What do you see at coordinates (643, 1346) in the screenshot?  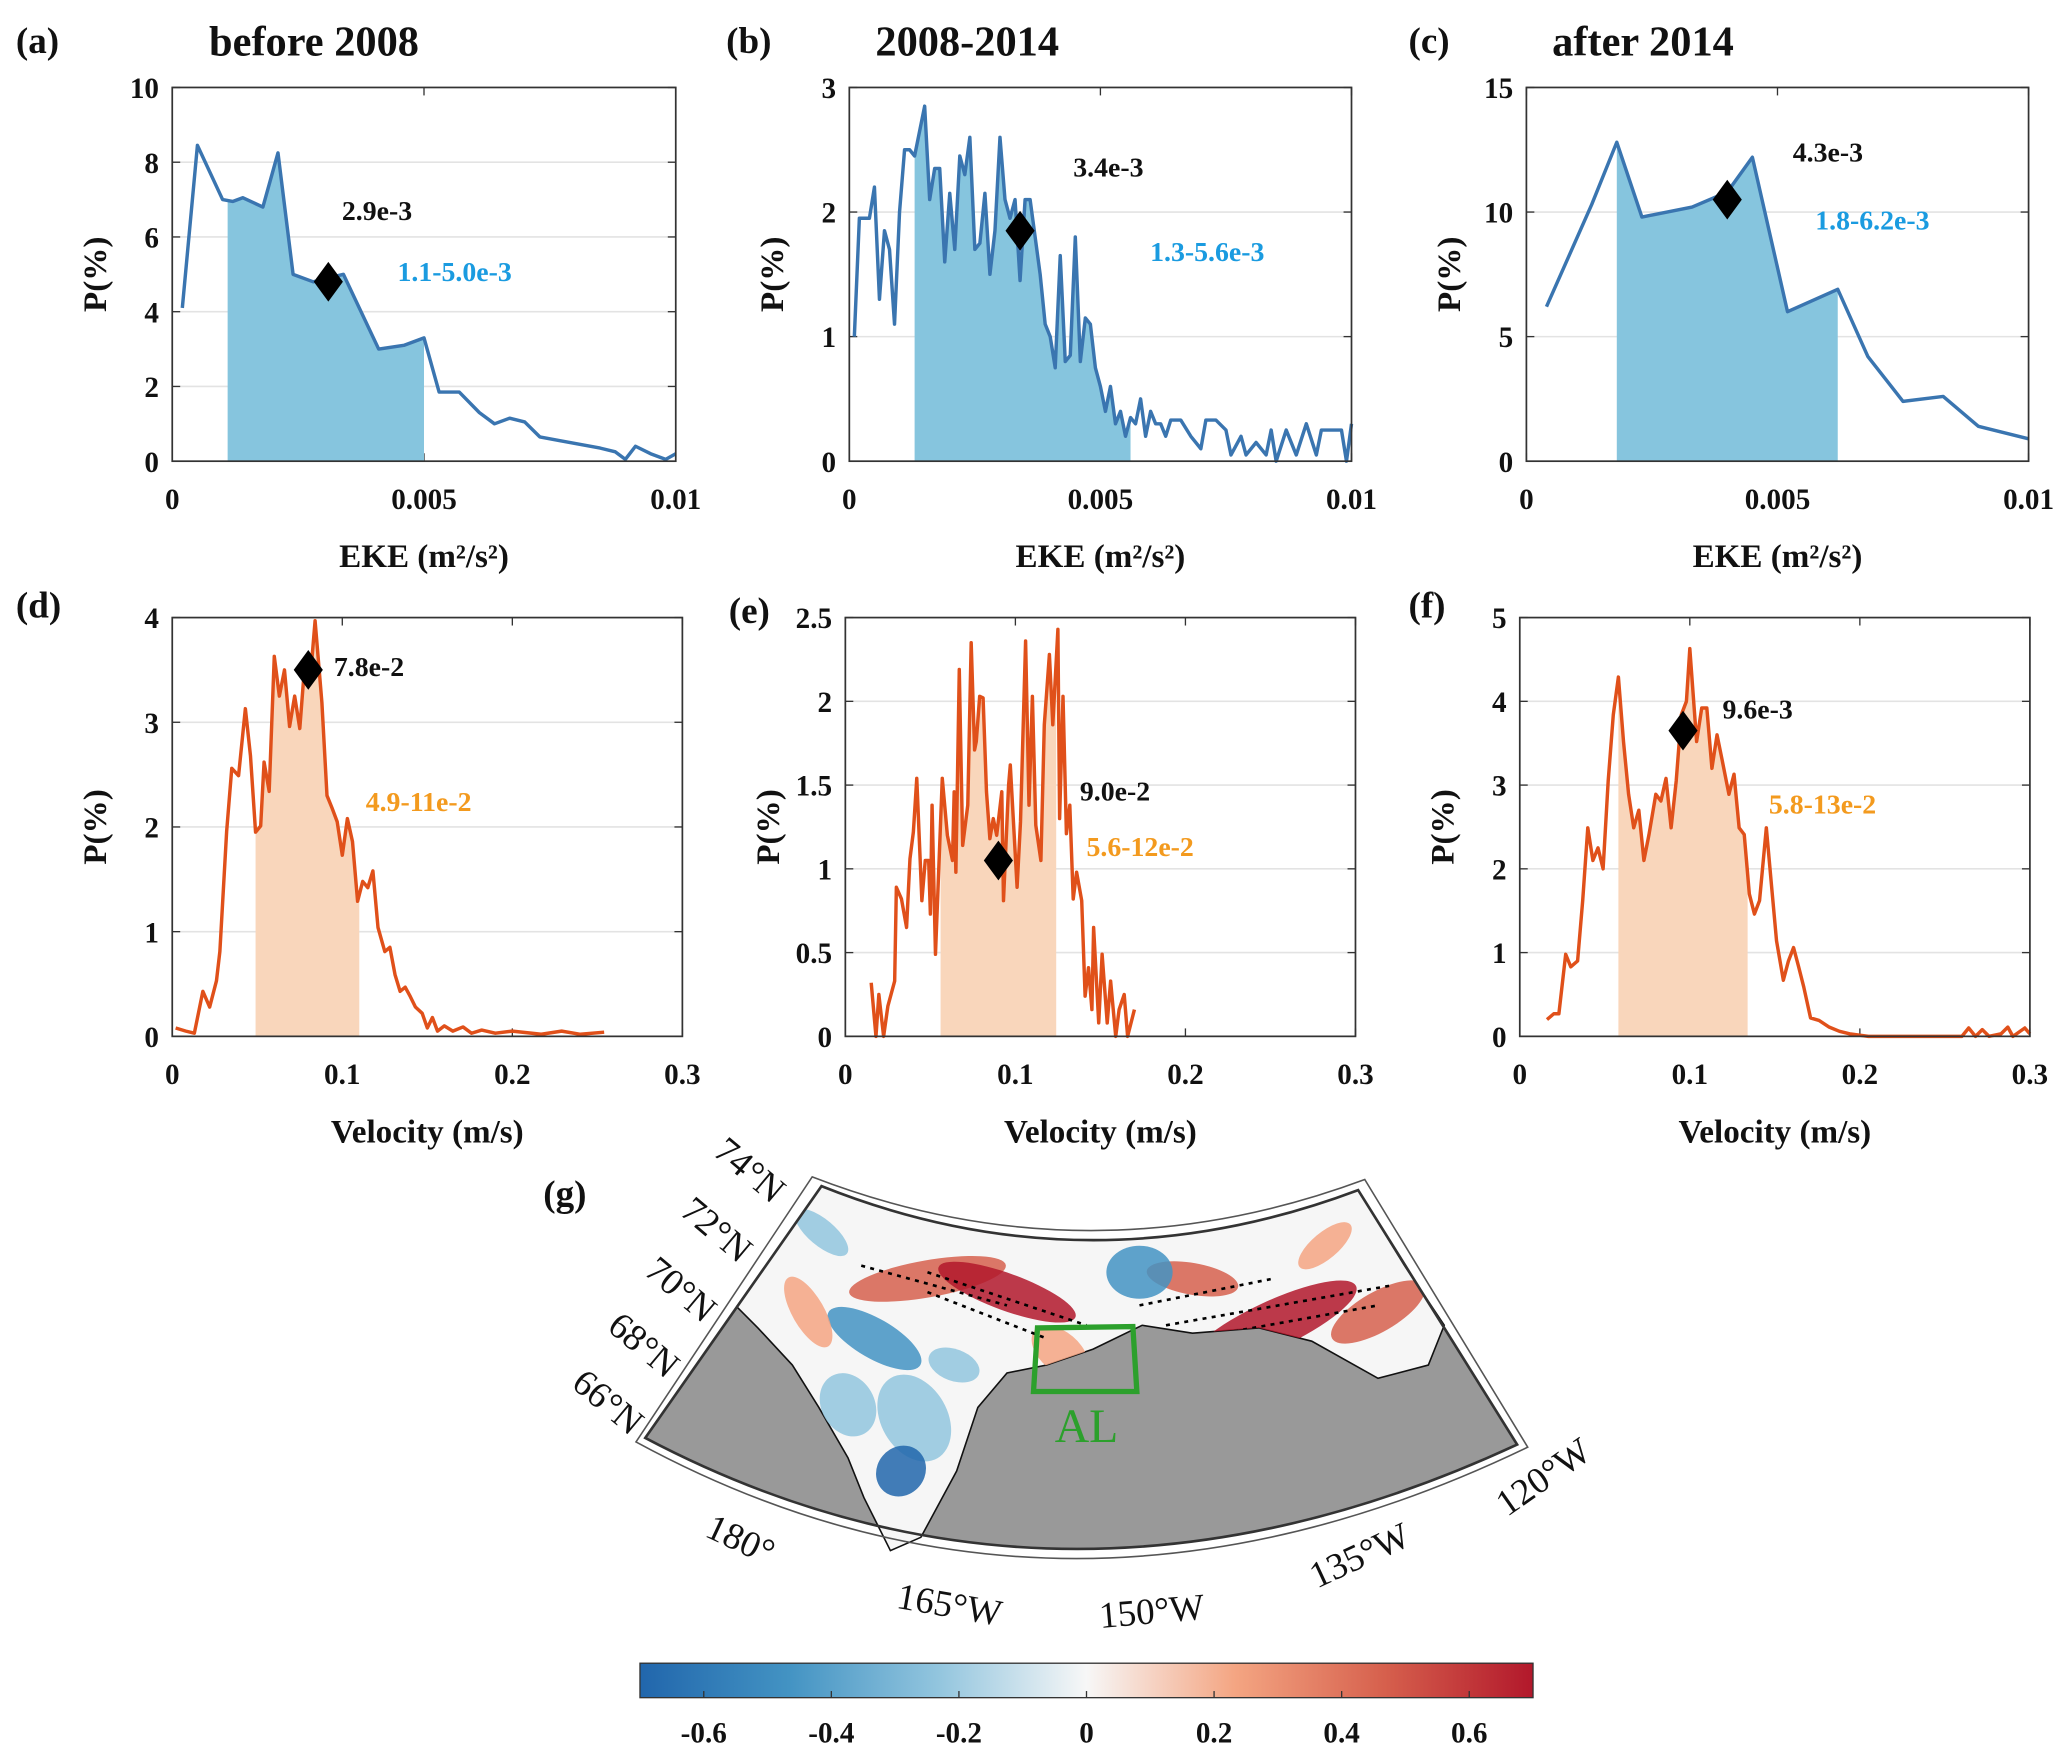 I see `latitude-label: 68°N` at bounding box center [643, 1346].